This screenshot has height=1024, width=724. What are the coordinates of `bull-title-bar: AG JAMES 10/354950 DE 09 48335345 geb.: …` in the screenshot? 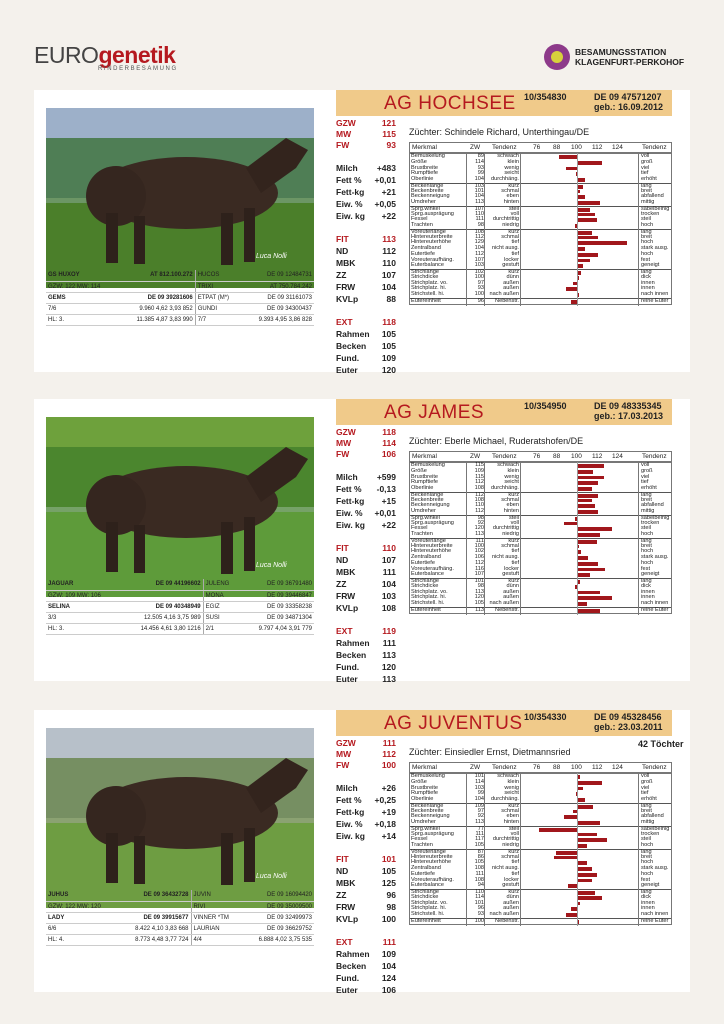 It's located at (504, 412).